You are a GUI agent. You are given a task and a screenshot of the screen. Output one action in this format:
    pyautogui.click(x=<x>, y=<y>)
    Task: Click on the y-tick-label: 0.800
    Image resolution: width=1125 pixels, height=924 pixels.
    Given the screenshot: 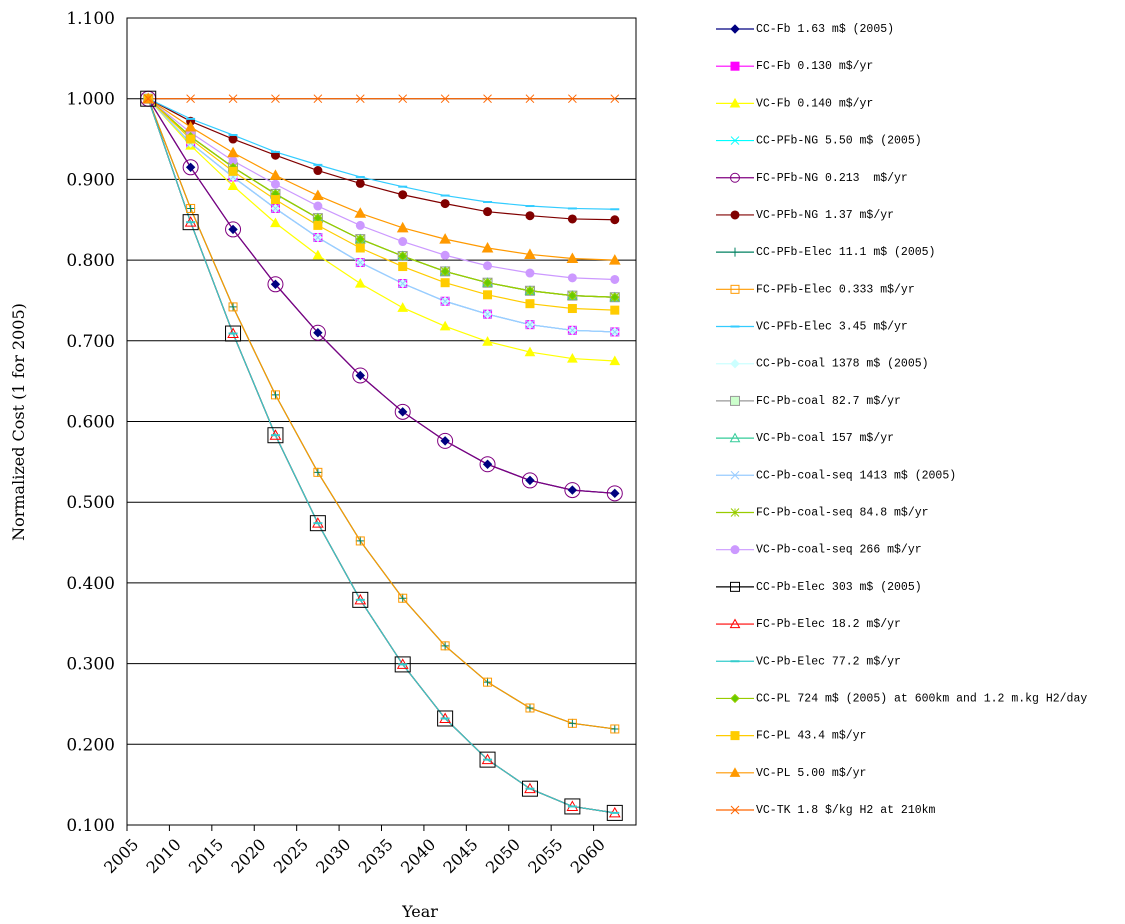 What is the action you would take?
    pyautogui.click(x=90, y=261)
    